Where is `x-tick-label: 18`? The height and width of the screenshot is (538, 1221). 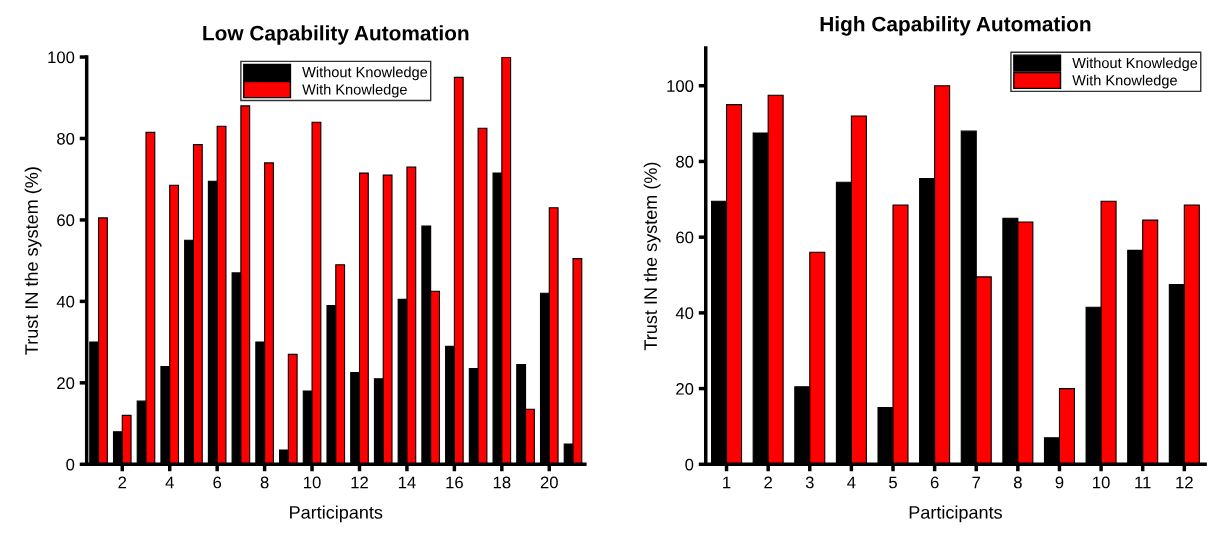
x-tick-label: 18 is located at coordinates (502, 482).